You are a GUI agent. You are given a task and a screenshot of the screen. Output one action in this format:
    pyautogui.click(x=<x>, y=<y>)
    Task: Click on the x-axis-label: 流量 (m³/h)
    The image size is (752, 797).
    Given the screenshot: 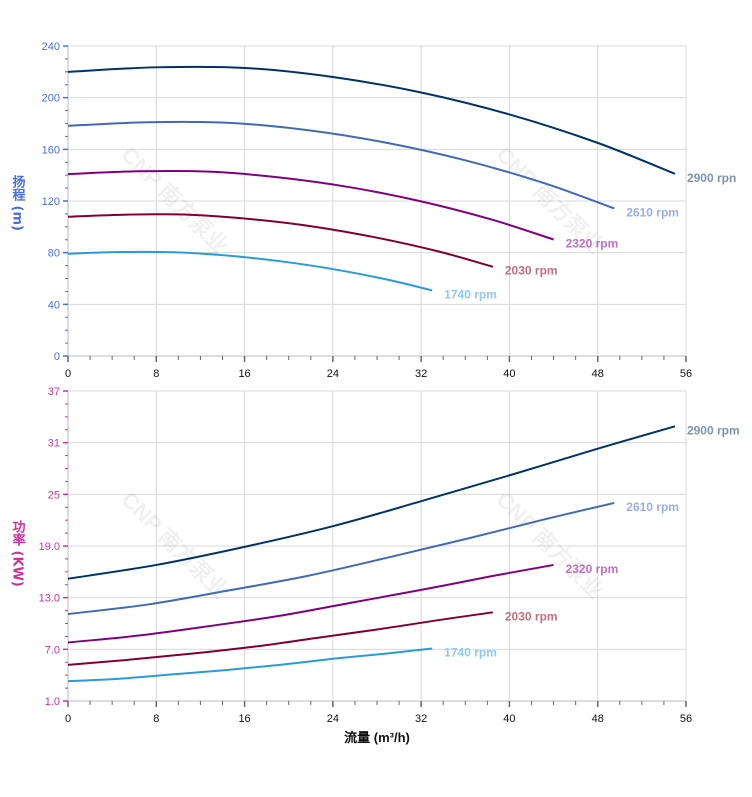 What is the action you would take?
    pyautogui.click(x=377, y=737)
    